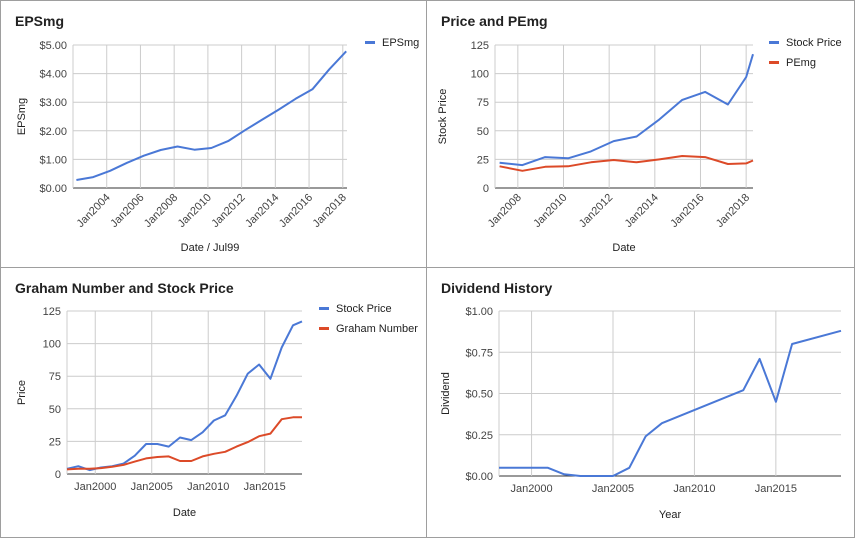 This screenshot has width=855, height=539. Describe the element at coordinates (774, 62) in the screenshot. I see `legend-swatch-pemg` at that location.